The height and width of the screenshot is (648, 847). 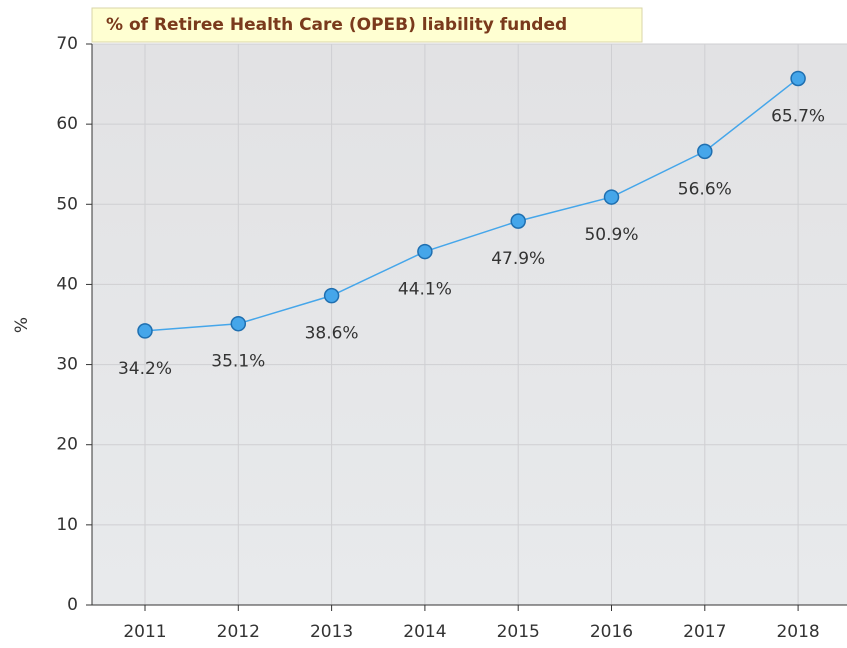 What do you see at coordinates (67, 44) in the screenshot?
I see `y-tick-label: 70` at bounding box center [67, 44].